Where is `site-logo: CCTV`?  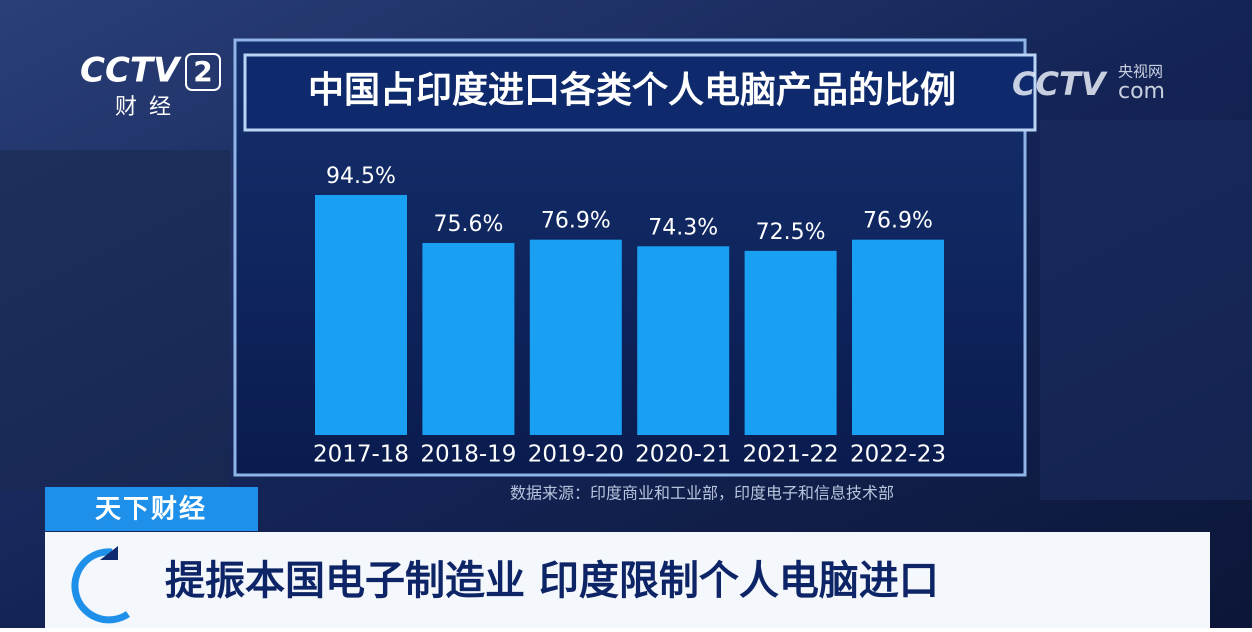
site-logo: CCTV is located at coordinates (1060, 84).